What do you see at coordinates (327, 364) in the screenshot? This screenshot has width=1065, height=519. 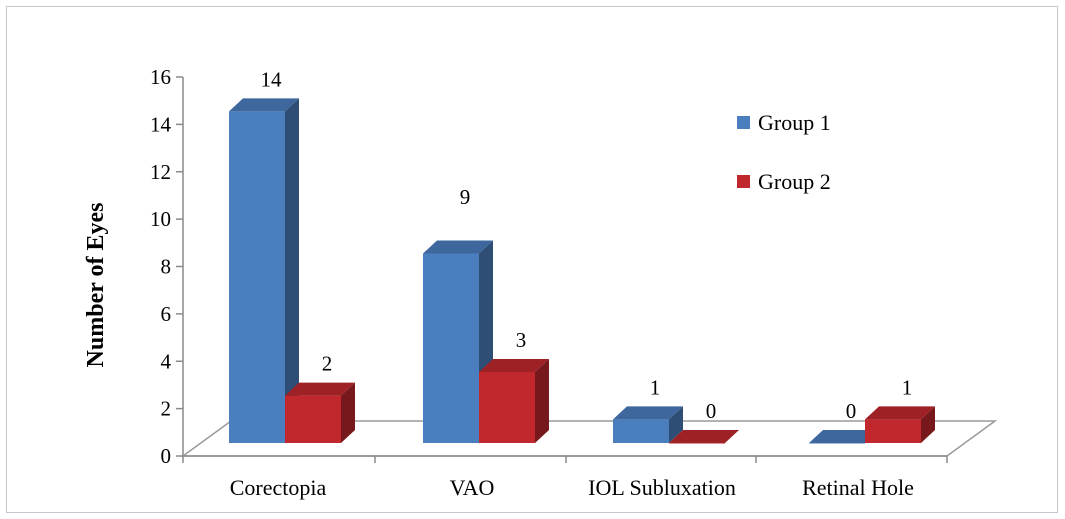 I see `data-label-2-0: 2` at bounding box center [327, 364].